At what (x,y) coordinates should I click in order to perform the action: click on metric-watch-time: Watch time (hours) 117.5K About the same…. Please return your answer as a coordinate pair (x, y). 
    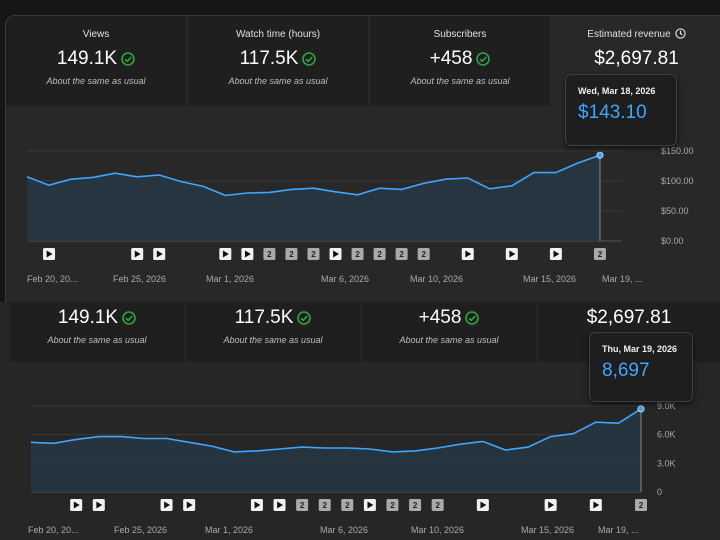
    Looking at the image, I should click on (278, 61).